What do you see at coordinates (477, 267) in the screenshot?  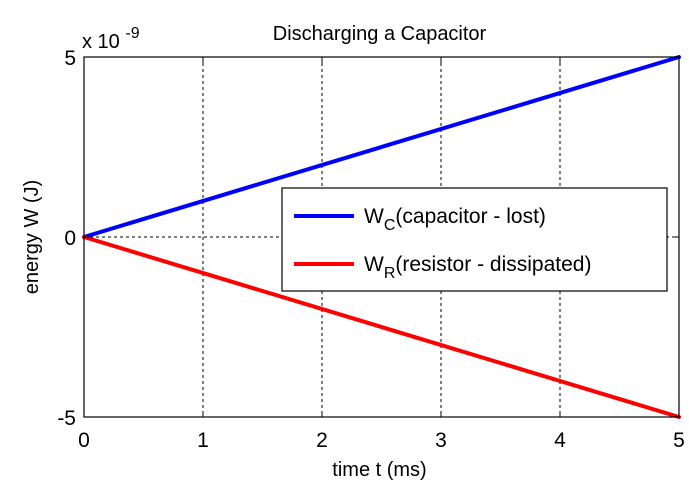 I see `legend-entry-label: WR(resistor - dissipated)` at bounding box center [477, 267].